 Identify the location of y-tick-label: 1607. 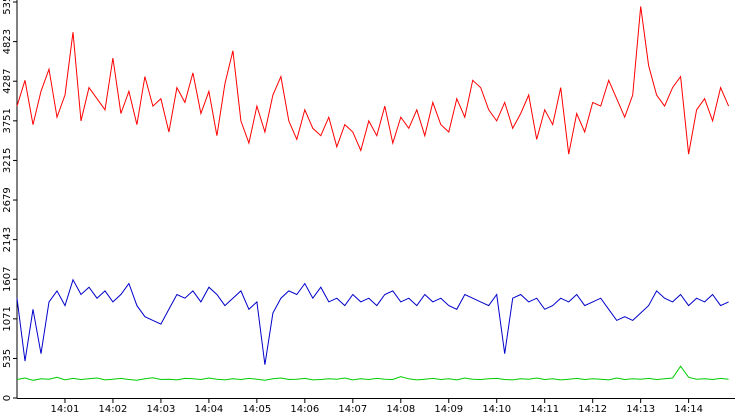
(7, 279).